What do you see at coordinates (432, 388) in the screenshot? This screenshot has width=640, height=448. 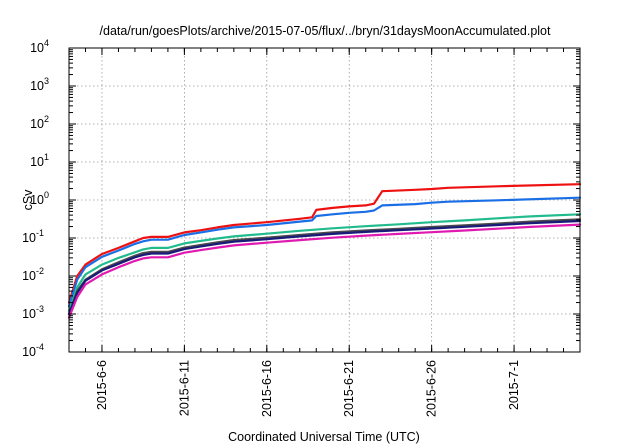 I see `x-tick-label: 2015-6-26` at bounding box center [432, 388].